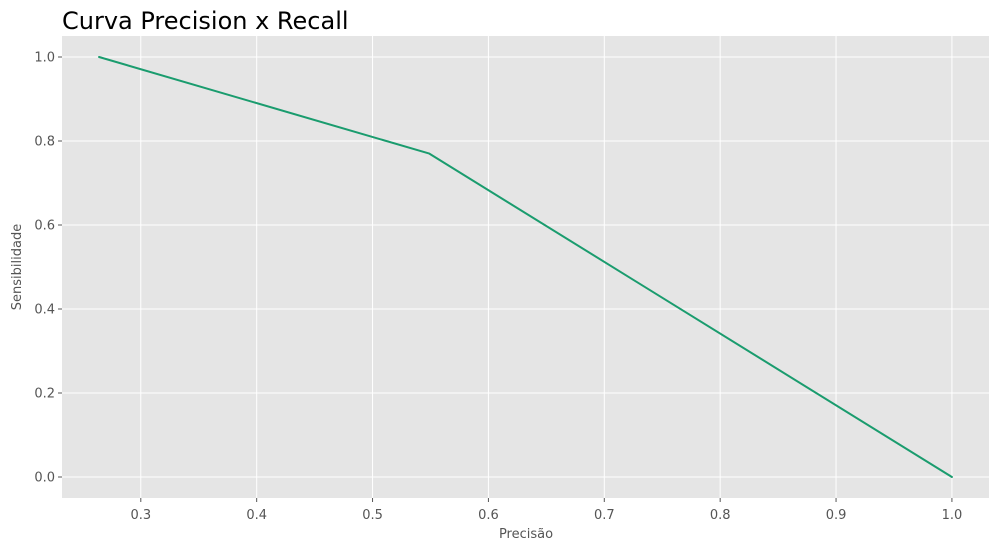 The height and width of the screenshot is (555, 1001). I want to click on x-tick-label: 1.0, so click(952, 515).